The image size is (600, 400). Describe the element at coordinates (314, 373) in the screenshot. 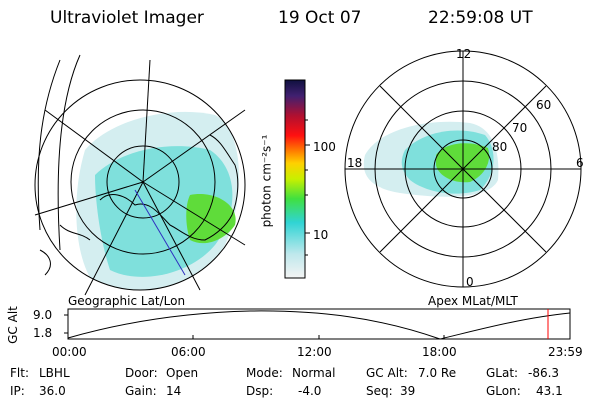

I see `mode-value: Normal` at that location.